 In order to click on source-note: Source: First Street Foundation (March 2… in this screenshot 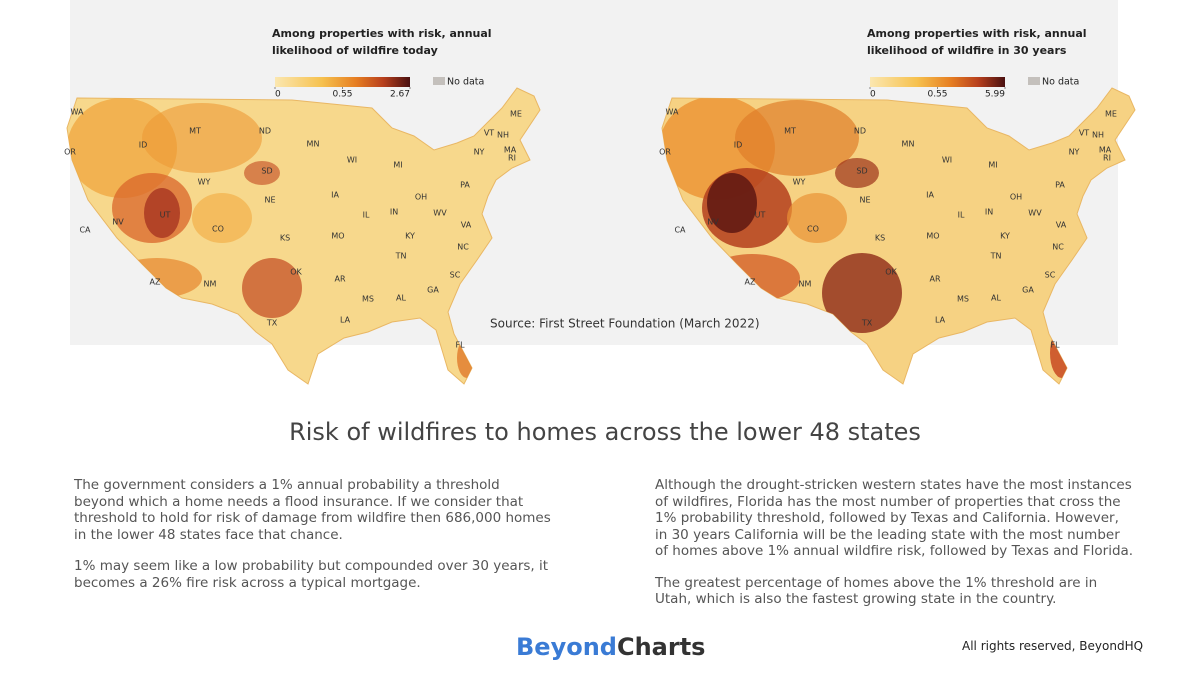, I will do `click(625, 324)`.